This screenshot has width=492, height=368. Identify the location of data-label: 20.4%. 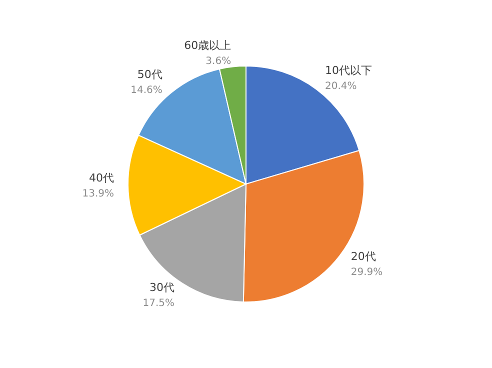
(340, 86).